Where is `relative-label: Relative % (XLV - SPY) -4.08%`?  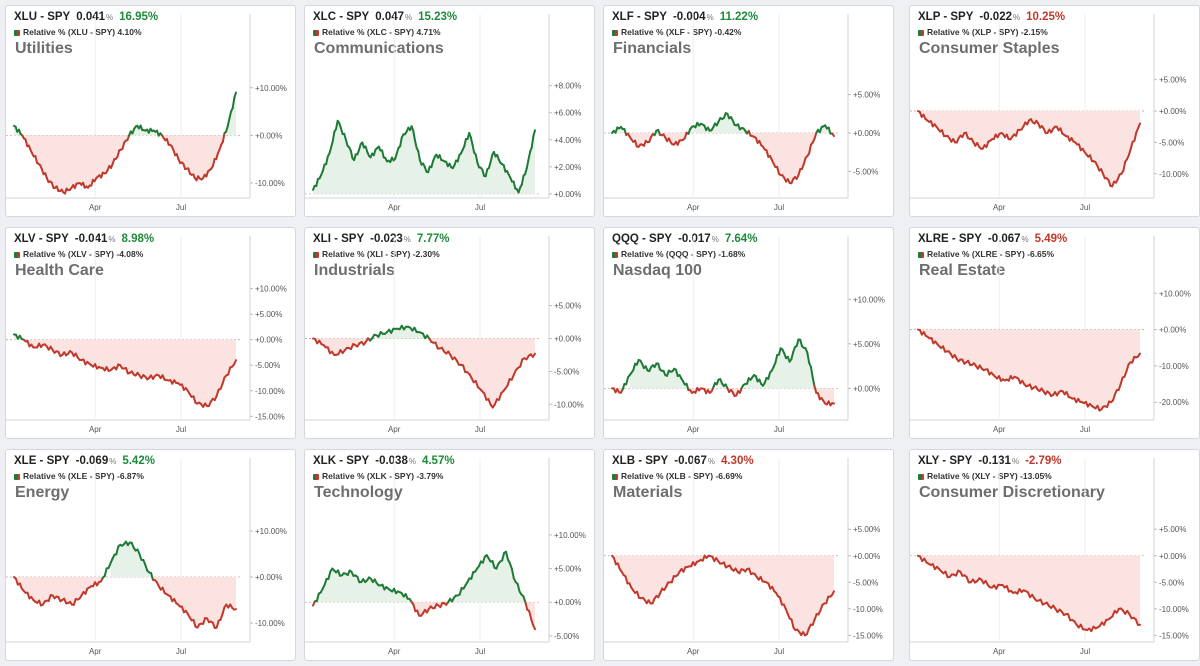
relative-label: Relative % (XLV - SPY) -4.08% is located at coordinates (83, 254).